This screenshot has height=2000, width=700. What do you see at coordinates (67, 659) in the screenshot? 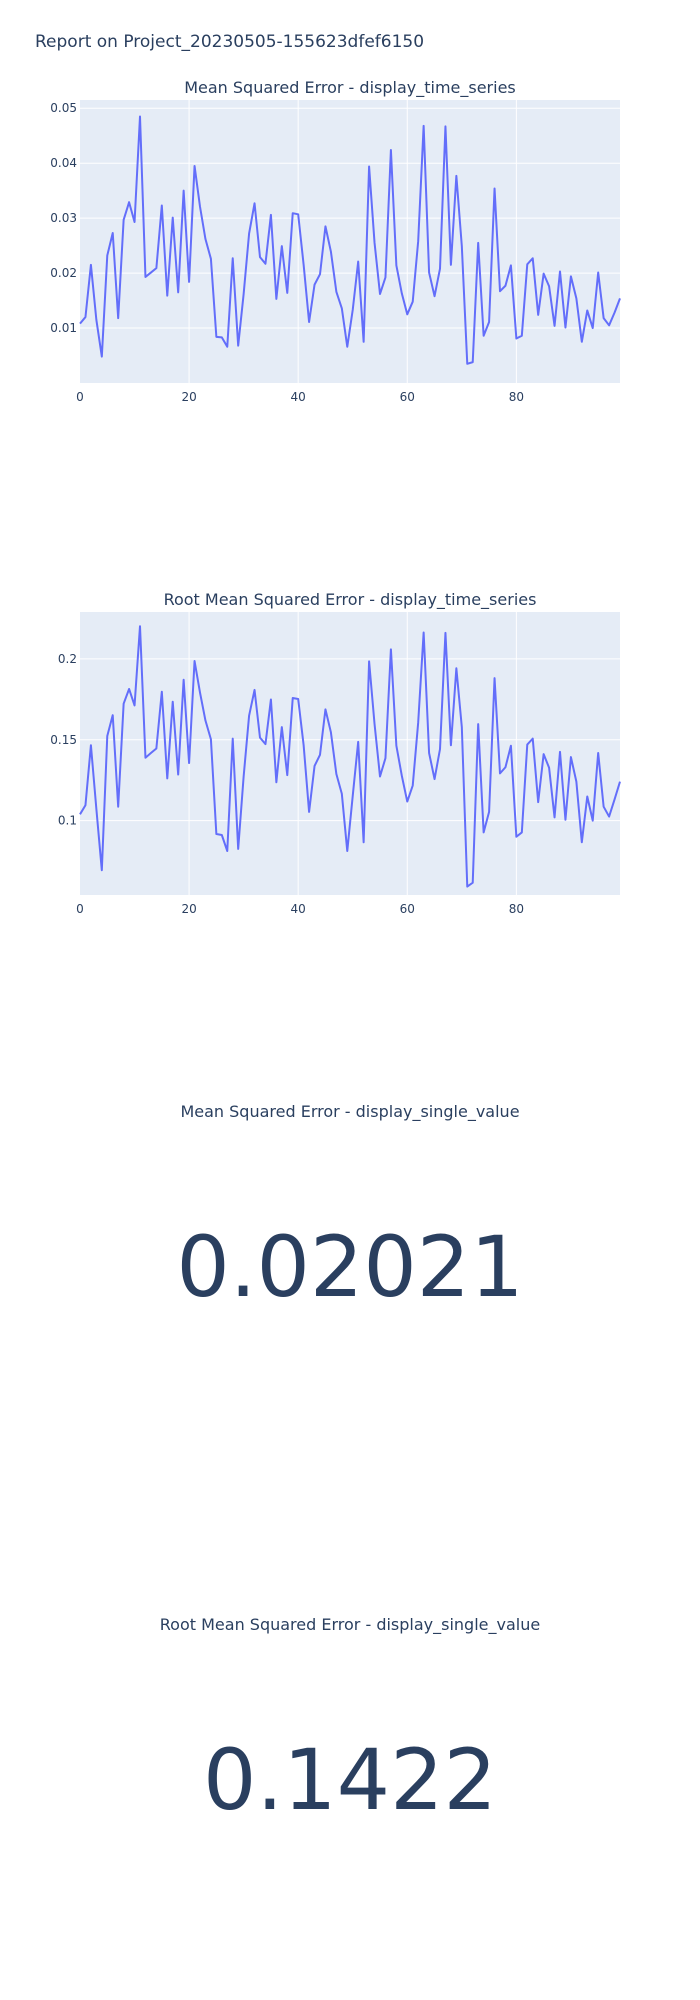
I see `y-tick-label: 0.2` at bounding box center [67, 659].